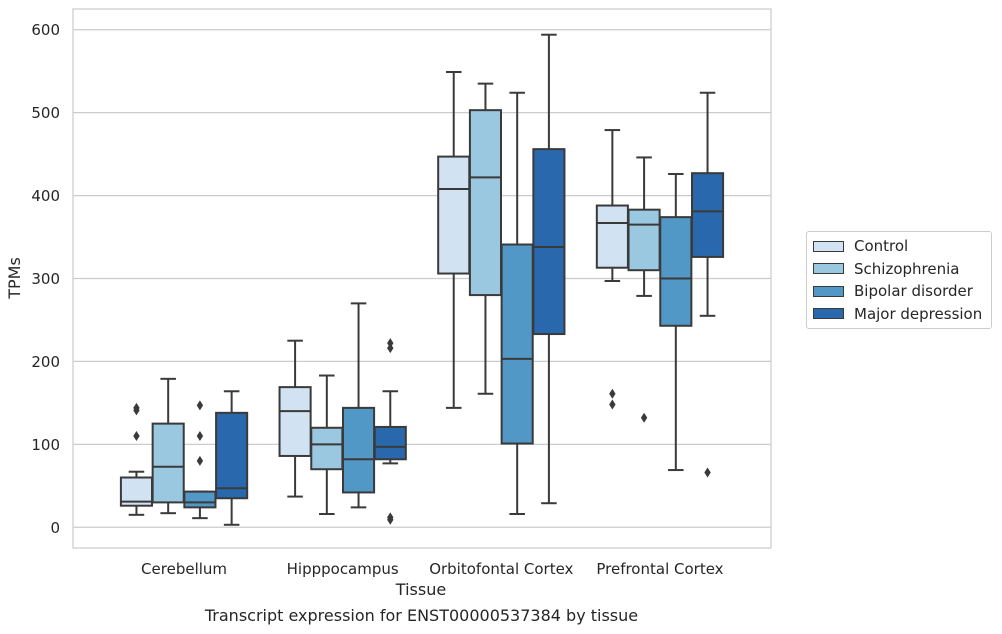 This screenshot has height=634, width=1002. I want to click on box-major-depression-cerebellum, so click(232, 458).